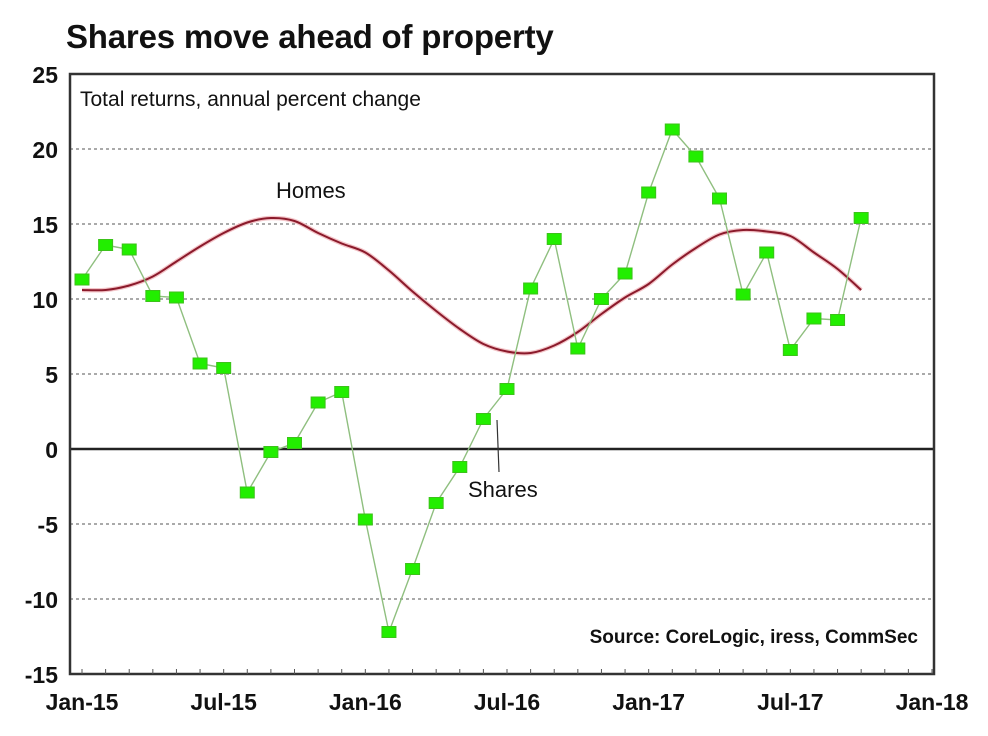 This screenshot has height=736, width=988. What do you see at coordinates (250, 99) in the screenshot?
I see `chart-subtitle: Total returns, annual percent change` at bounding box center [250, 99].